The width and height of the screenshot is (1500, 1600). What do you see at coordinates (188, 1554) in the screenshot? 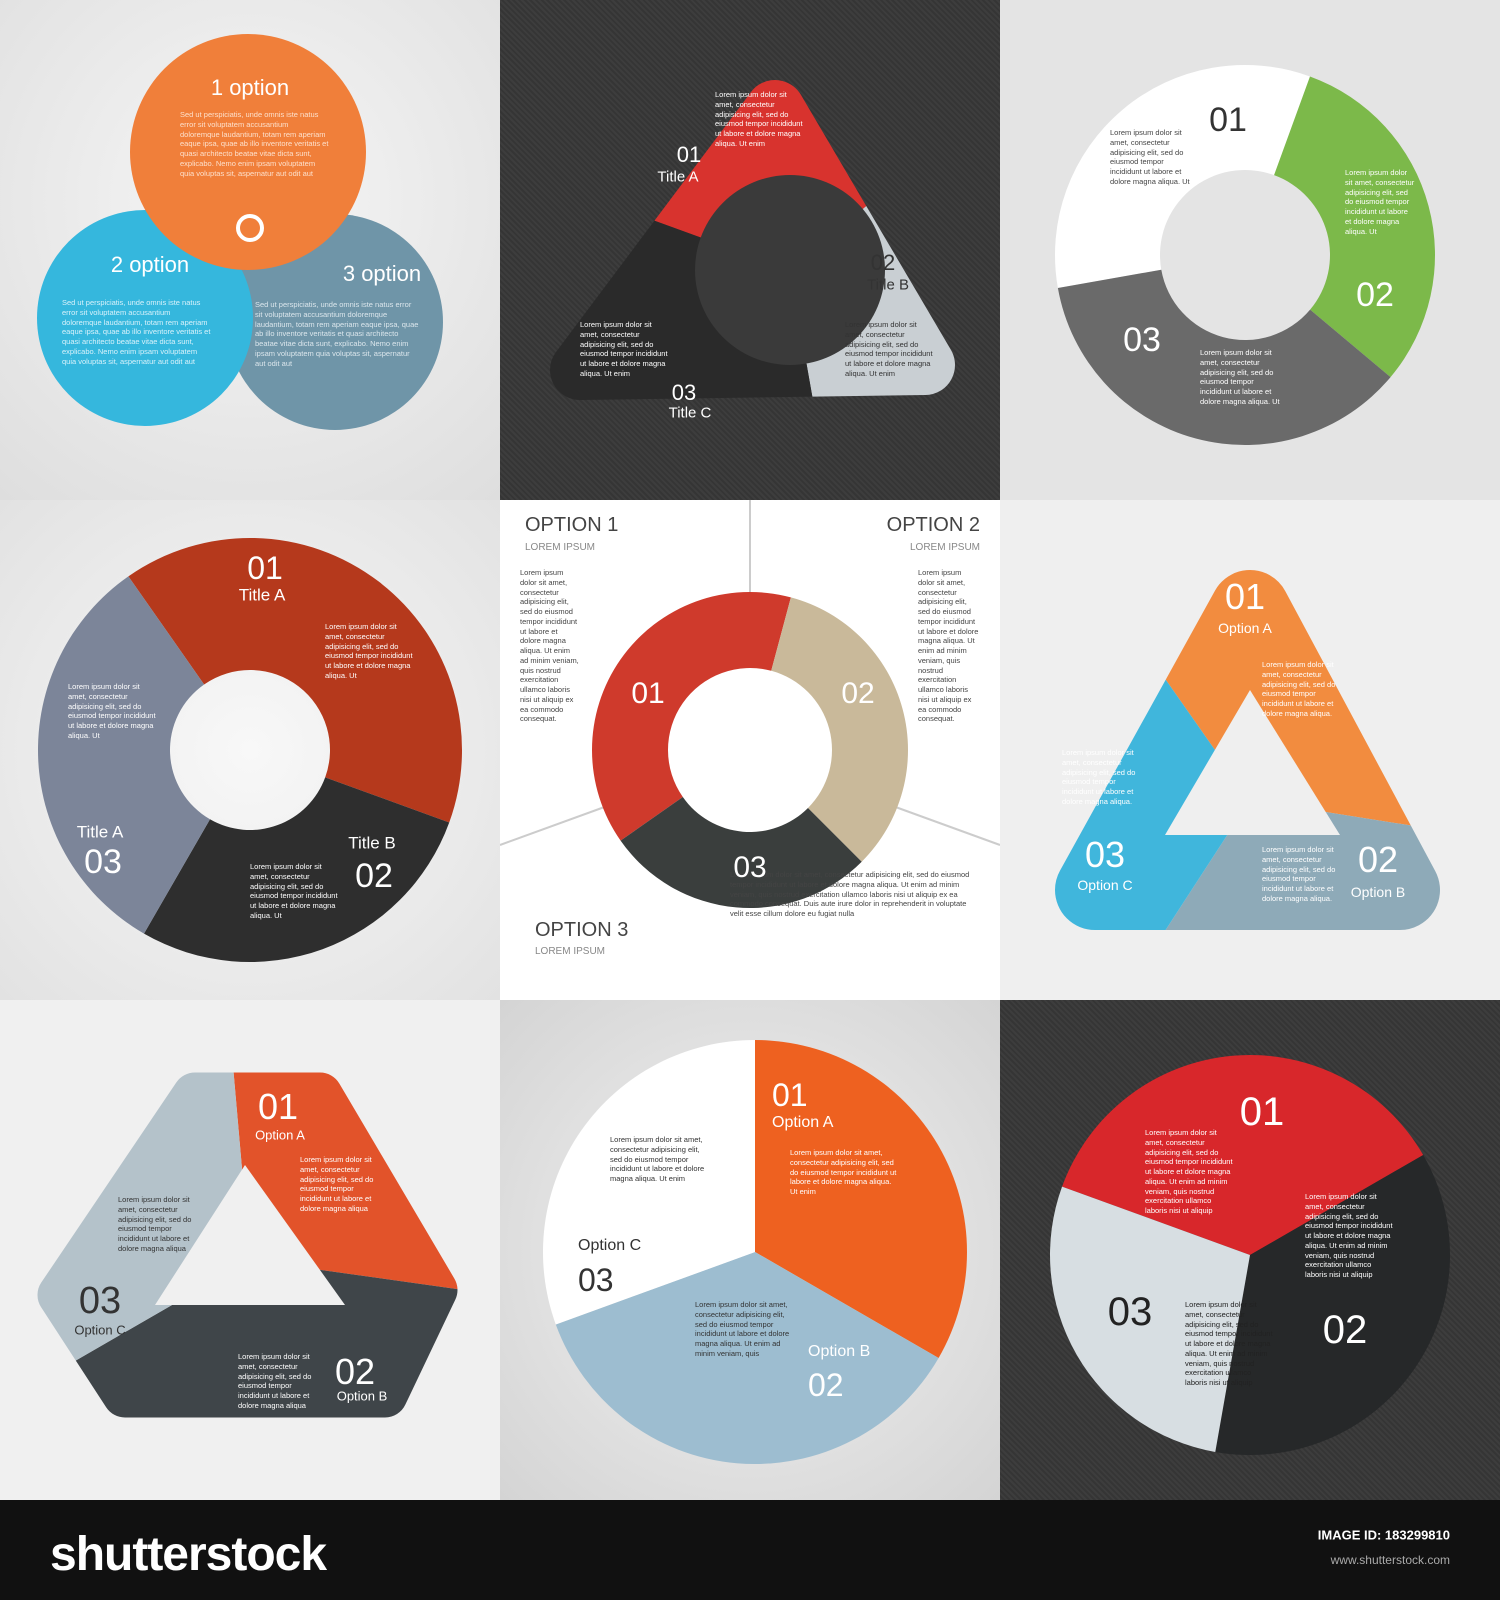
I see `logo: shutterstock` at bounding box center [188, 1554].